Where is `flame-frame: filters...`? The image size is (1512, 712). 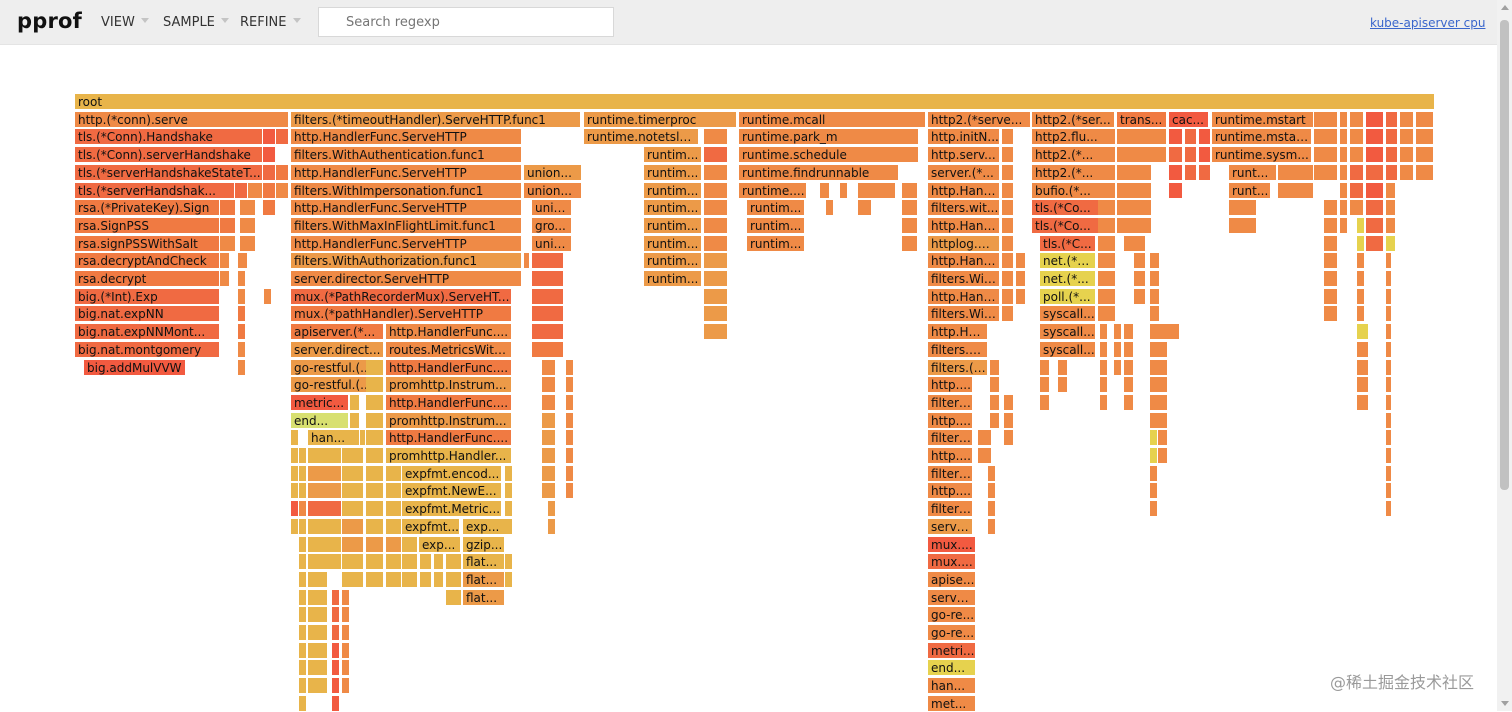 flame-frame: filters... is located at coordinates (950, 473).